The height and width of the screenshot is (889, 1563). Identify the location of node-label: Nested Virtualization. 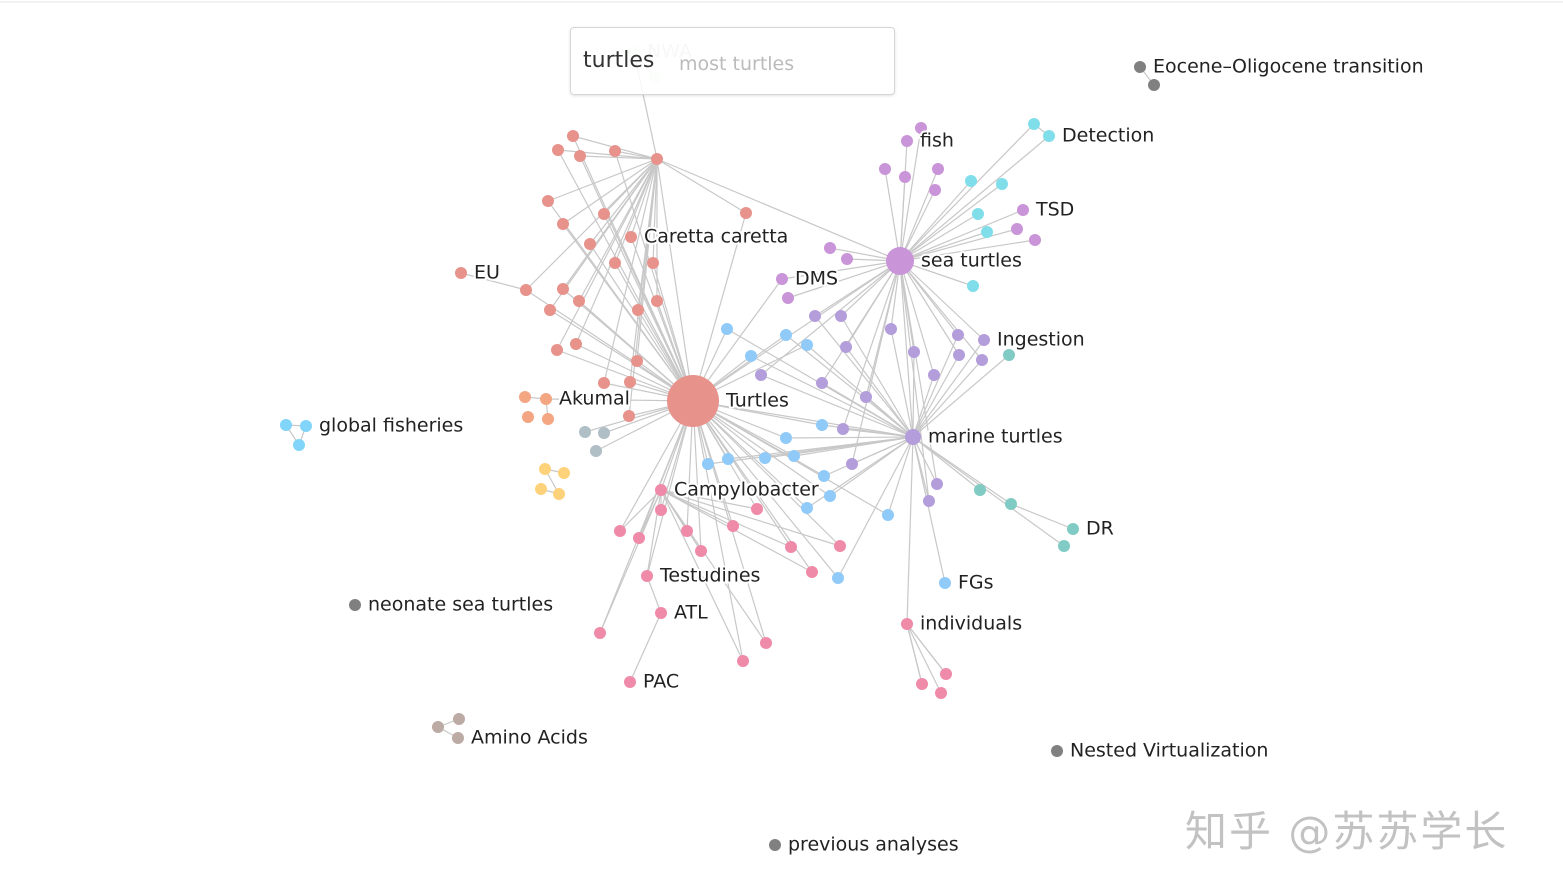
(1169, 751).